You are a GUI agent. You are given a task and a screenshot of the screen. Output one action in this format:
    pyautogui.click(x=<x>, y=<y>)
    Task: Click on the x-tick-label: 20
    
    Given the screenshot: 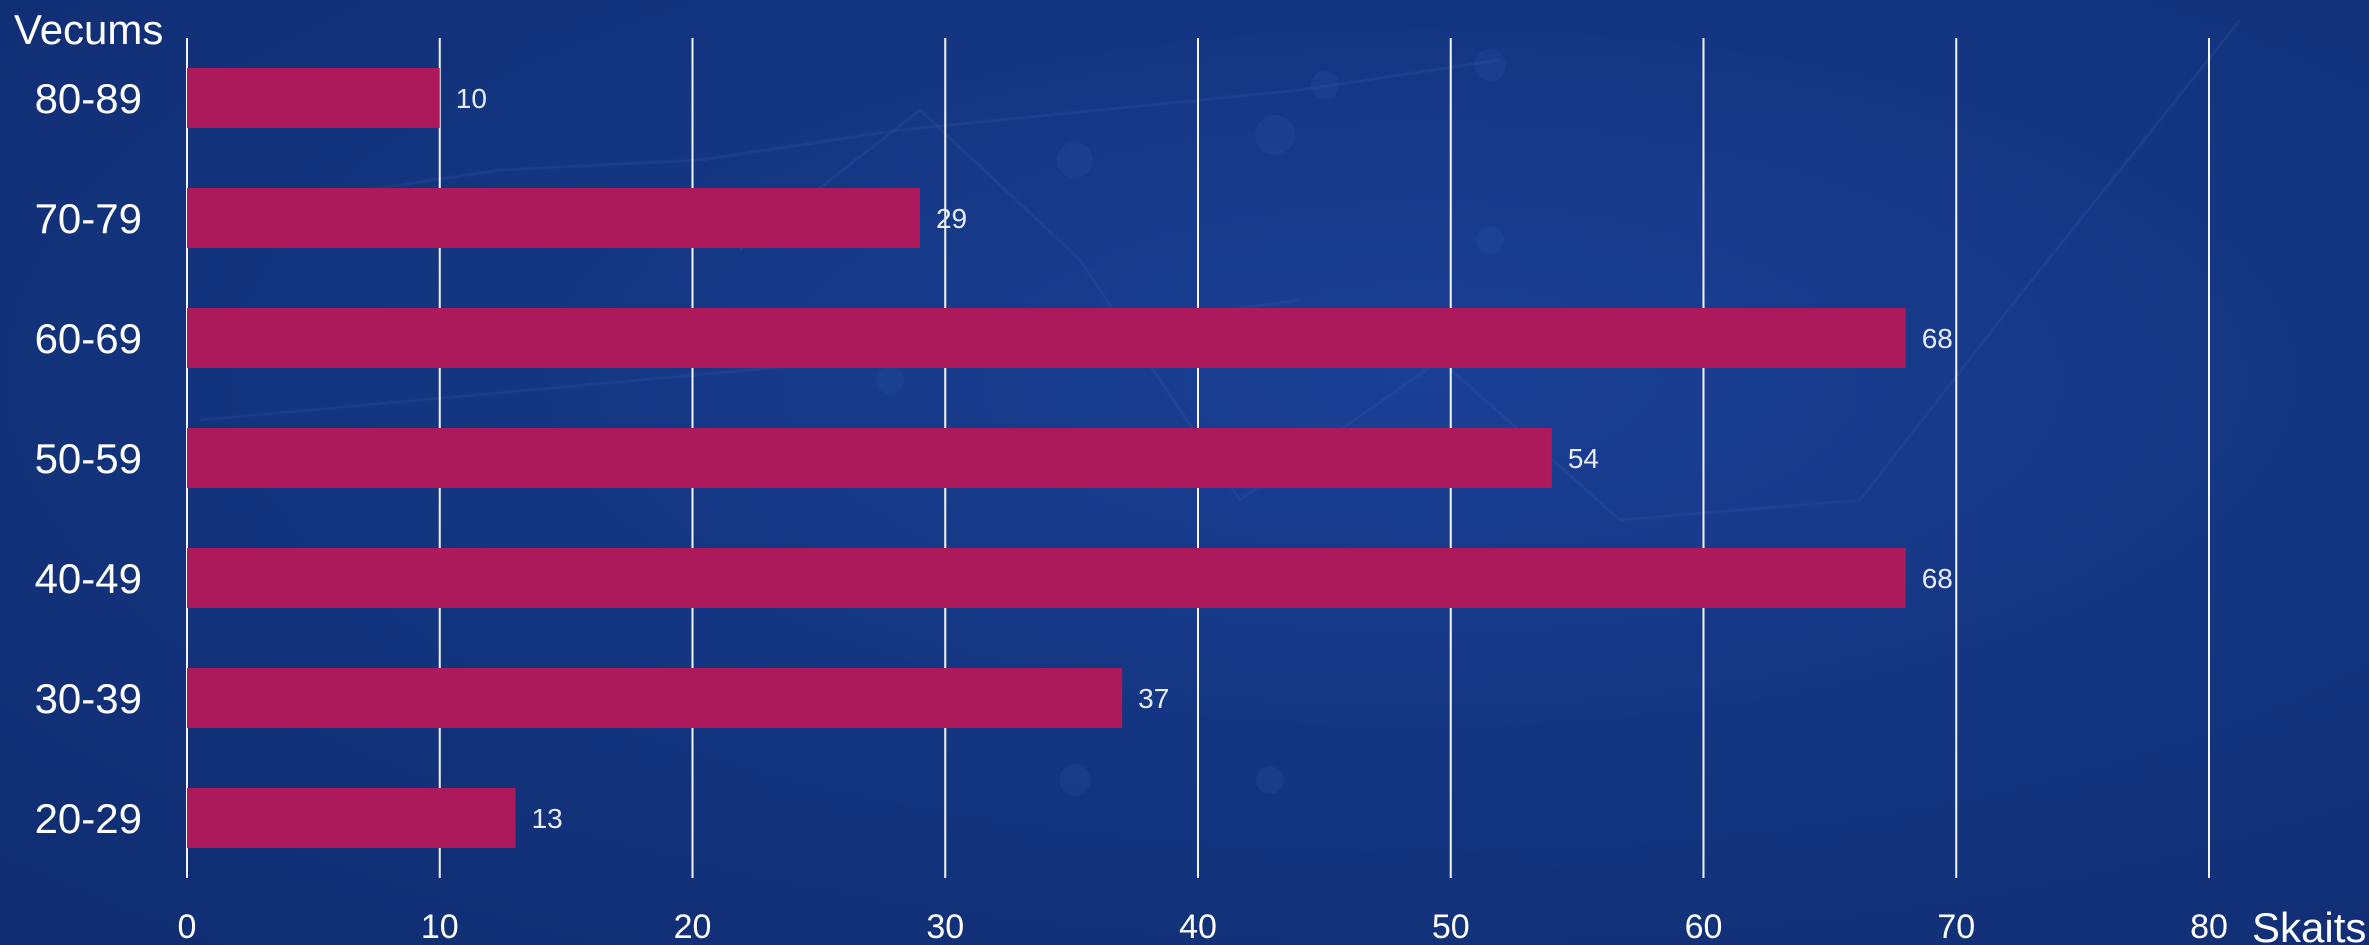 What is the action you would take?
    pyautogui.click(x=693, y=926)
    